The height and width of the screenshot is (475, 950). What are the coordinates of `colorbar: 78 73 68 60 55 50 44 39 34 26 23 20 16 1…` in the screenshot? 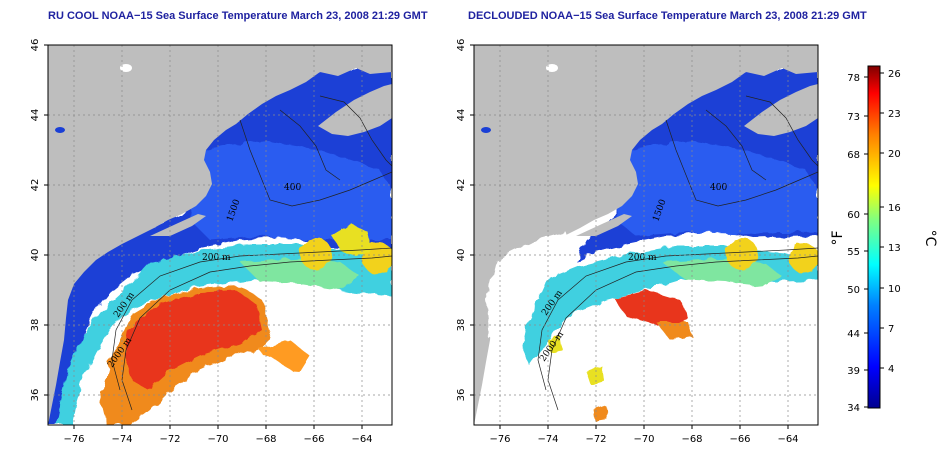 It's located at (884, 239).